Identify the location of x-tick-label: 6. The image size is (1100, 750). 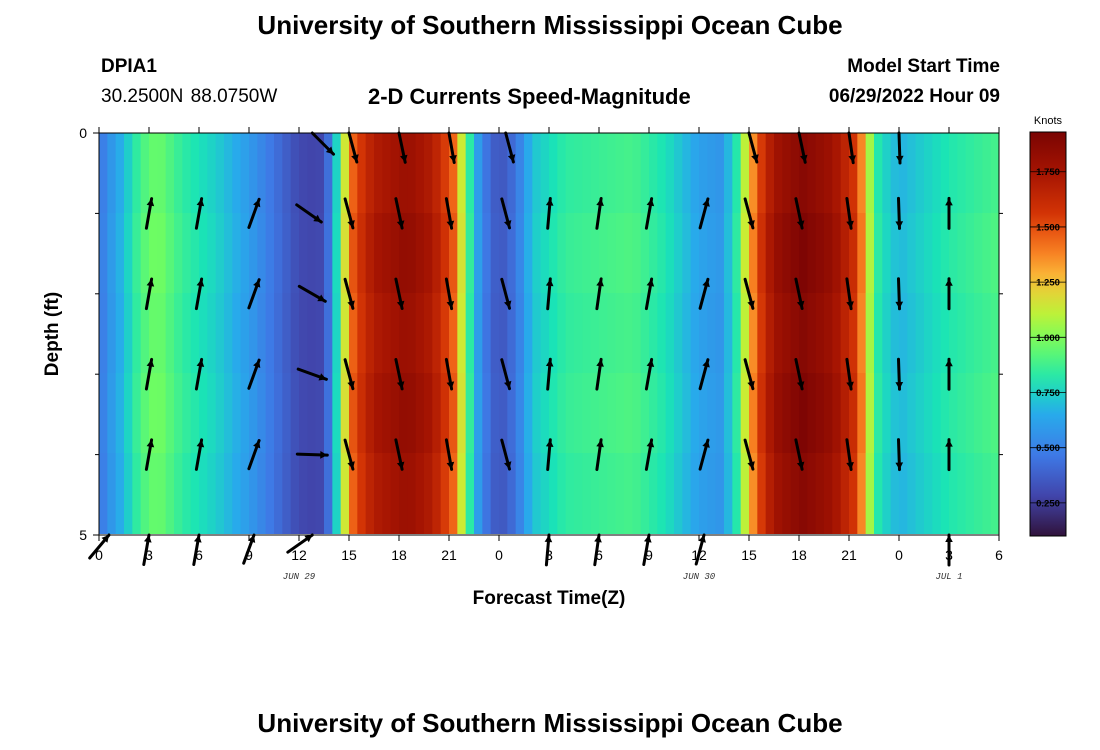
(599, 555).